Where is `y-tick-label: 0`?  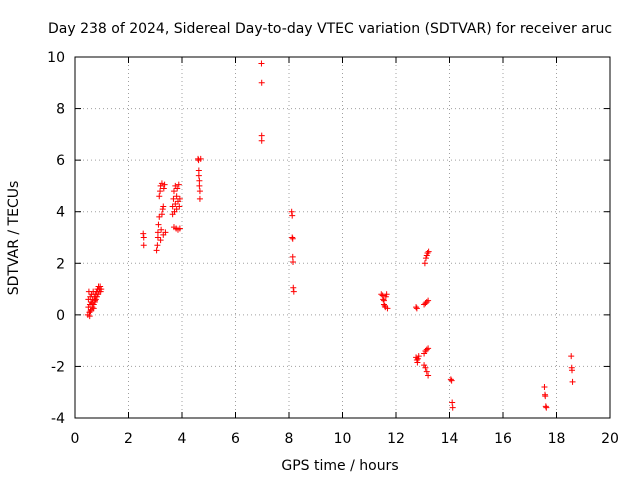
y-tick-label: 0 is located at coordinates (60, 316).